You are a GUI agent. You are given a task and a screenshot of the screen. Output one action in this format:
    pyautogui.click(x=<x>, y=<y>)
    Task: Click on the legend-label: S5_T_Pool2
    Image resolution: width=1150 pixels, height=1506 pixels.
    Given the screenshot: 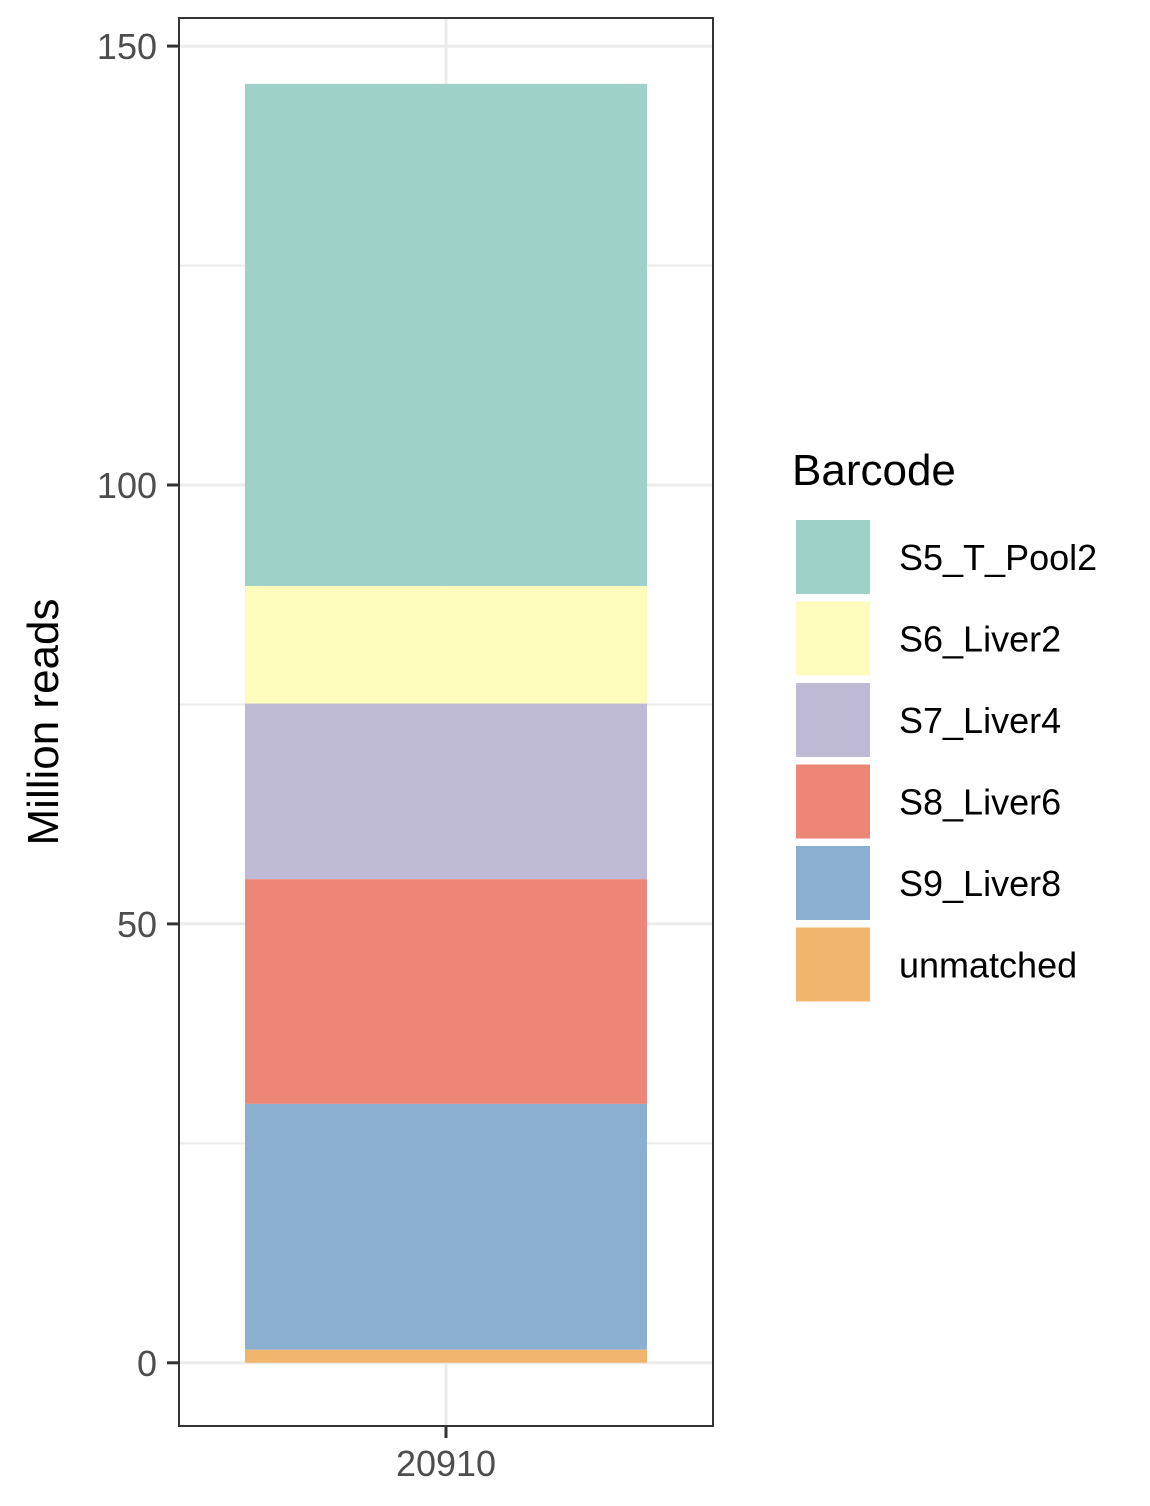 What is the action you would take?
    pyautogui.click(x=998, y=557)
    